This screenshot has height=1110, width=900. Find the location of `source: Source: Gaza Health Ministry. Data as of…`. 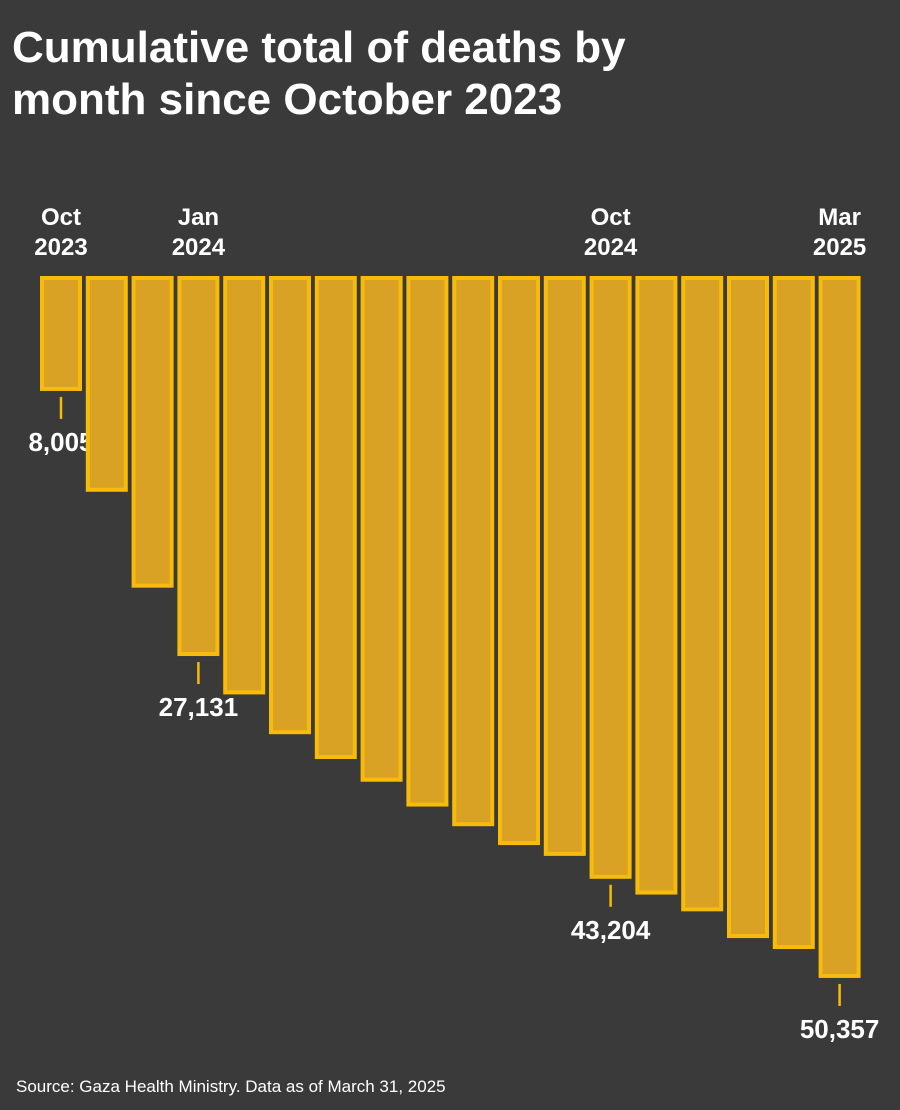

source: Source: Gaza Health Ministry. Data as of… is located at coordinates (231, 1086).